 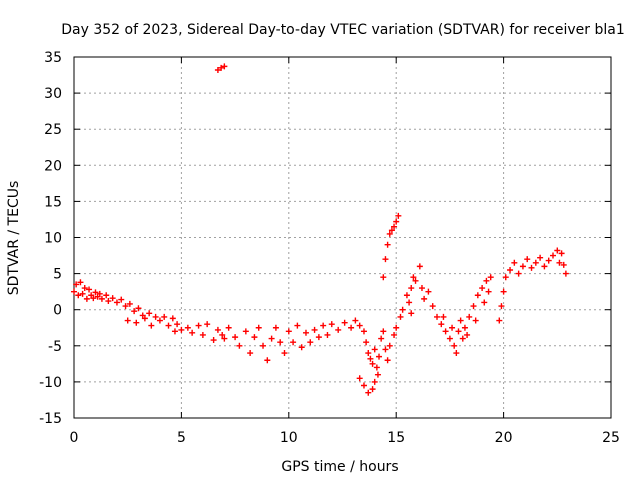 What do you see at coordinates (504, 438) in the screenshot?
I see `x-tick-label: 20` at bounding box center [504, 438].